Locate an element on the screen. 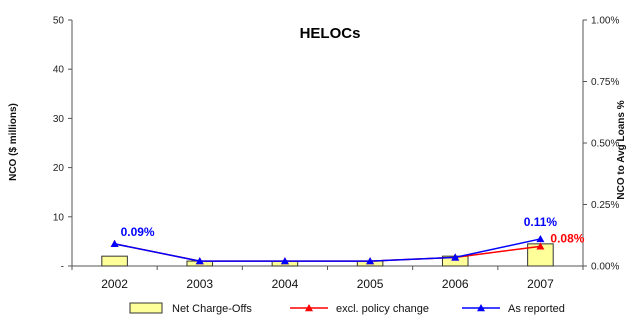  y-left-tick-label: 10 is located at coordinates (59, 217).